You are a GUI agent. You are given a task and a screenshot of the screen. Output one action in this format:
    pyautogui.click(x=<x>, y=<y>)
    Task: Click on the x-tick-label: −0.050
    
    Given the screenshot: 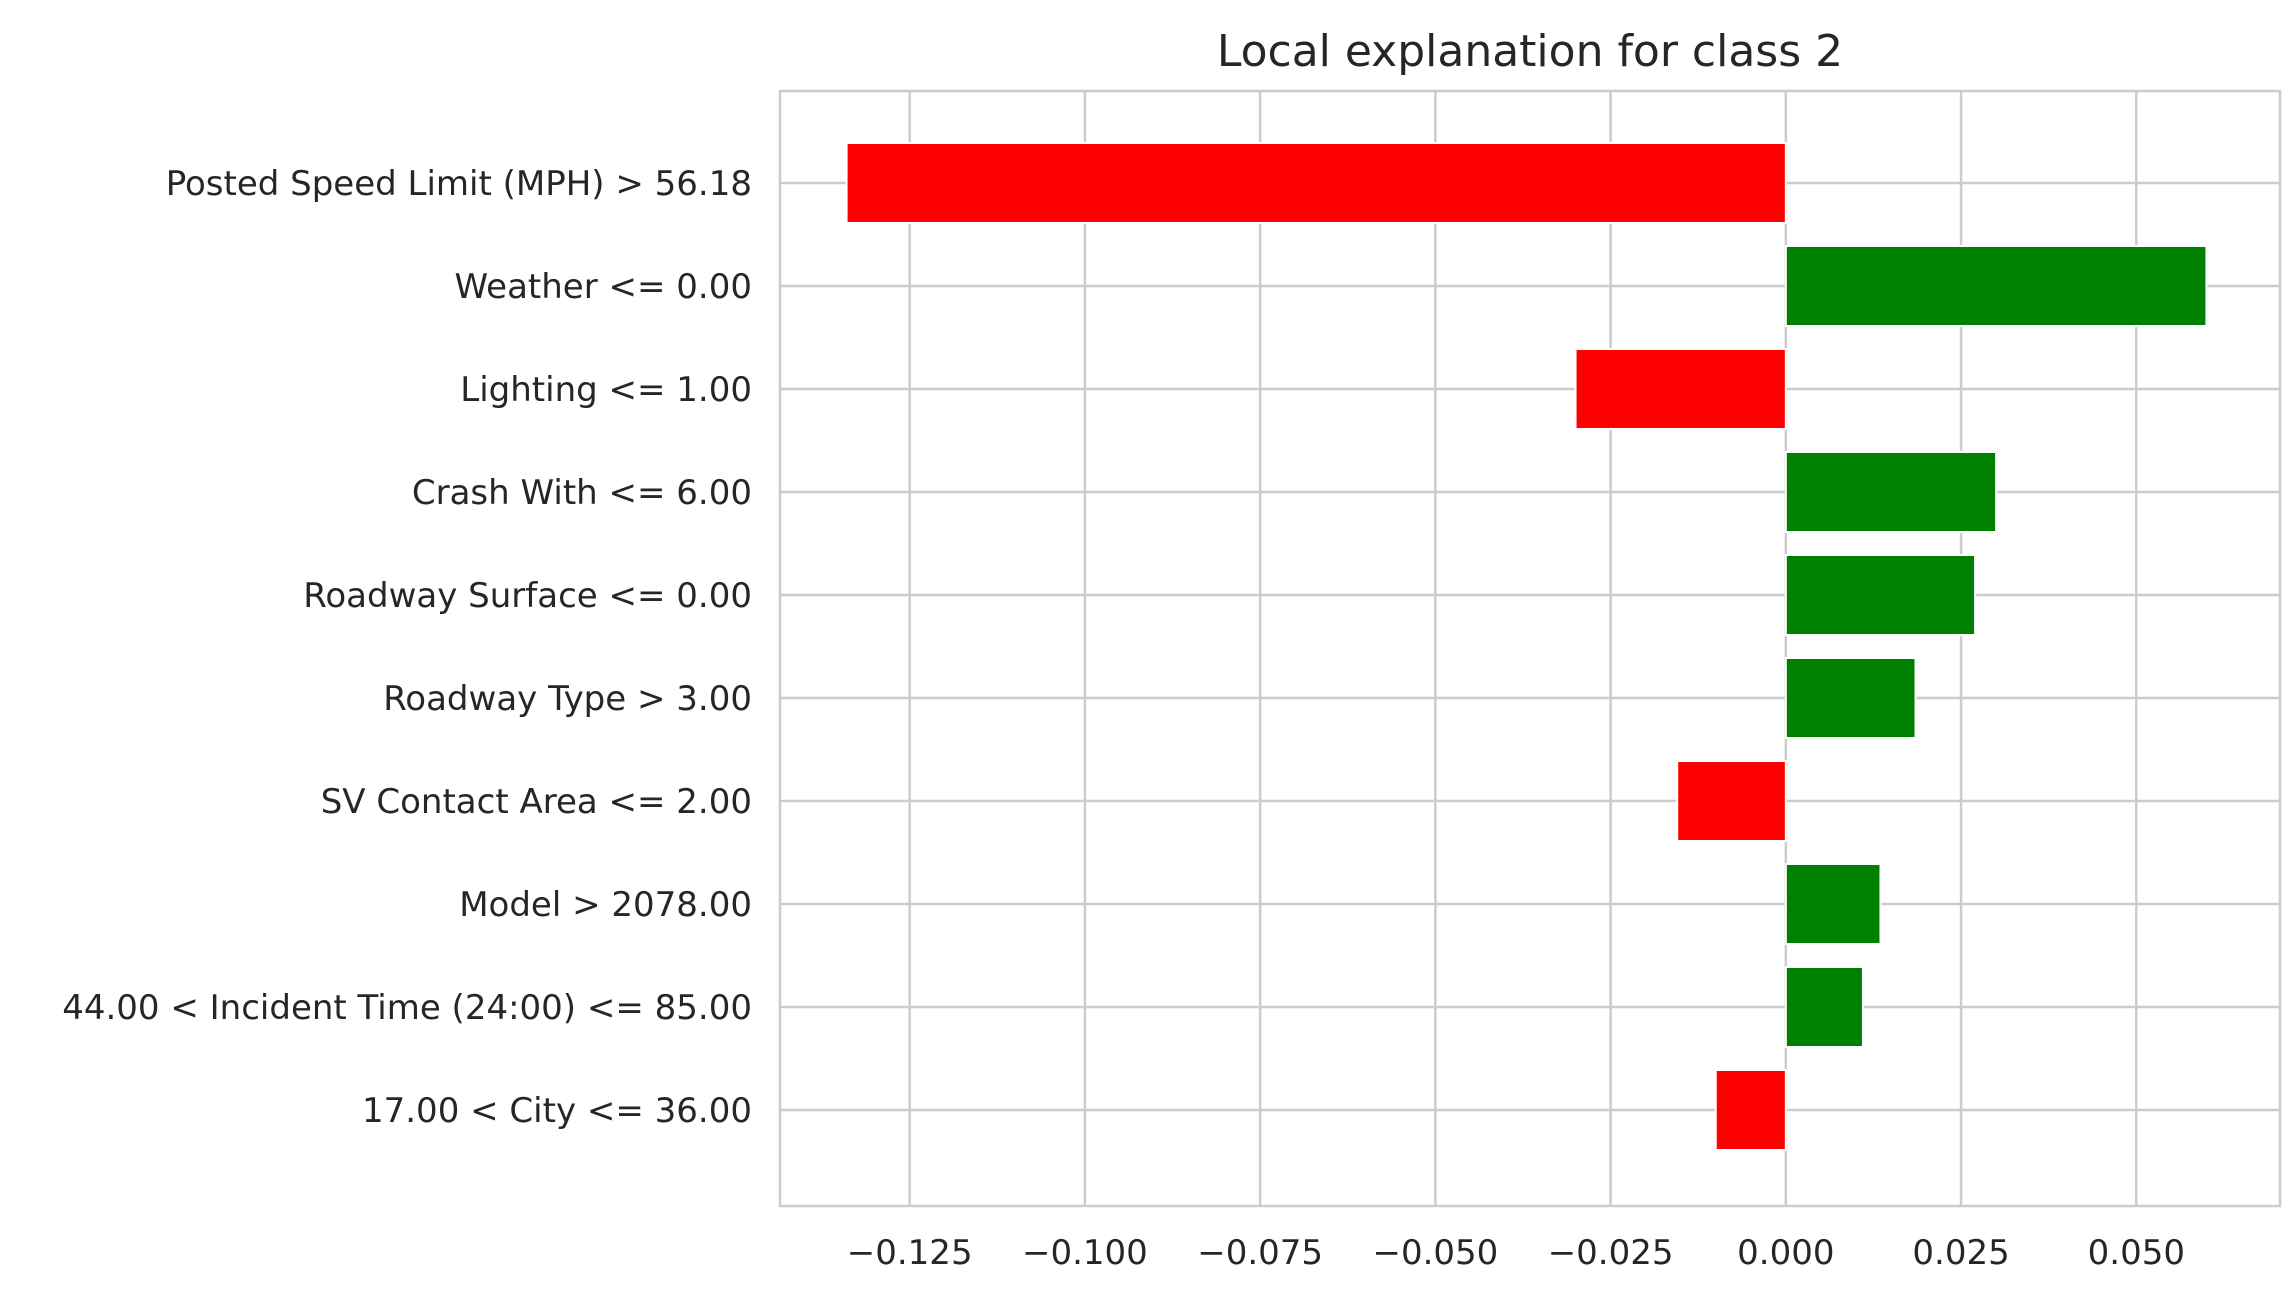 What is the action you would take?
    pyautogui.click(x=1435, y=1253)
    